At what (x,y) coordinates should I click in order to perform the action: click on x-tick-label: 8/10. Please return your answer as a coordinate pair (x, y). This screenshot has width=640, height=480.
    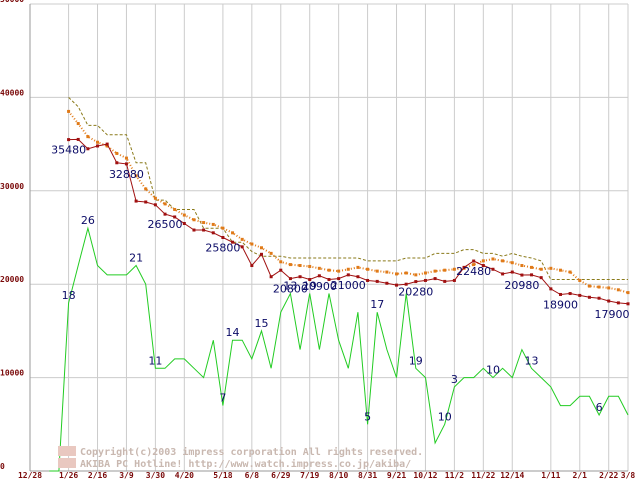
    Looking at the image, I should click on (338, 475).